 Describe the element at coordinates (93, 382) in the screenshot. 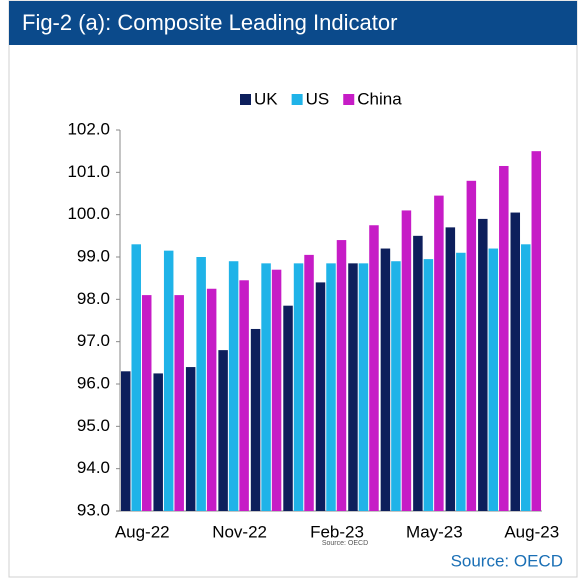

I see `y-tick-label: 96.0` at that location.